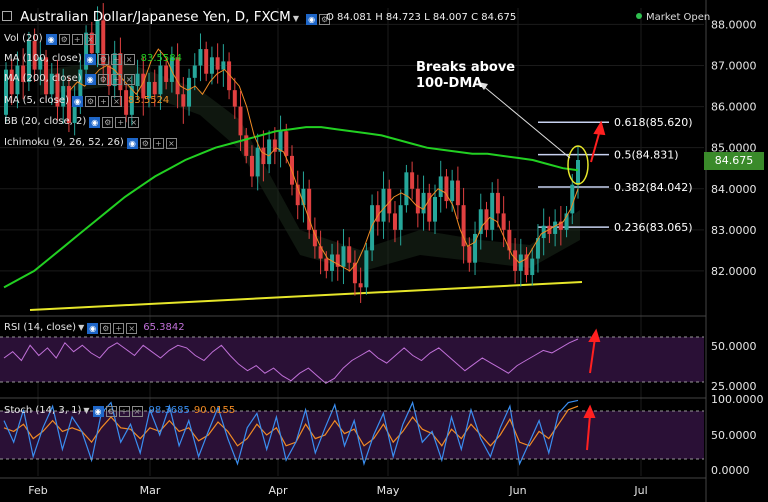 Image resolution: width=768 pixels, height=502 pixels. What do you see at coordinates (43, 58) in the screenshot?
I see `indicator-label: MA (100, close)` at bounding box center [43, 58].